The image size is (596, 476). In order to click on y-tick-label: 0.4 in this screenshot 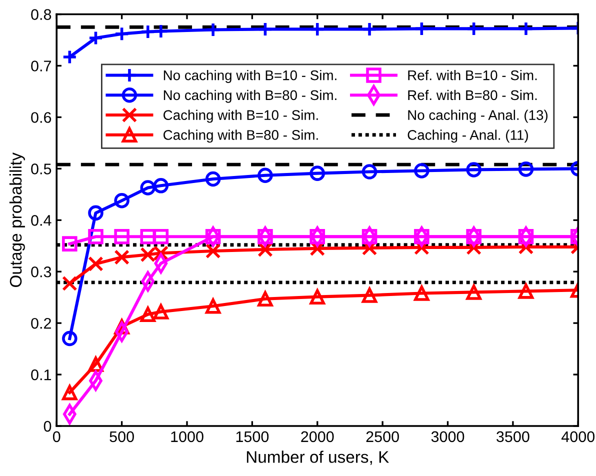, I will do `click(41, 220)`.